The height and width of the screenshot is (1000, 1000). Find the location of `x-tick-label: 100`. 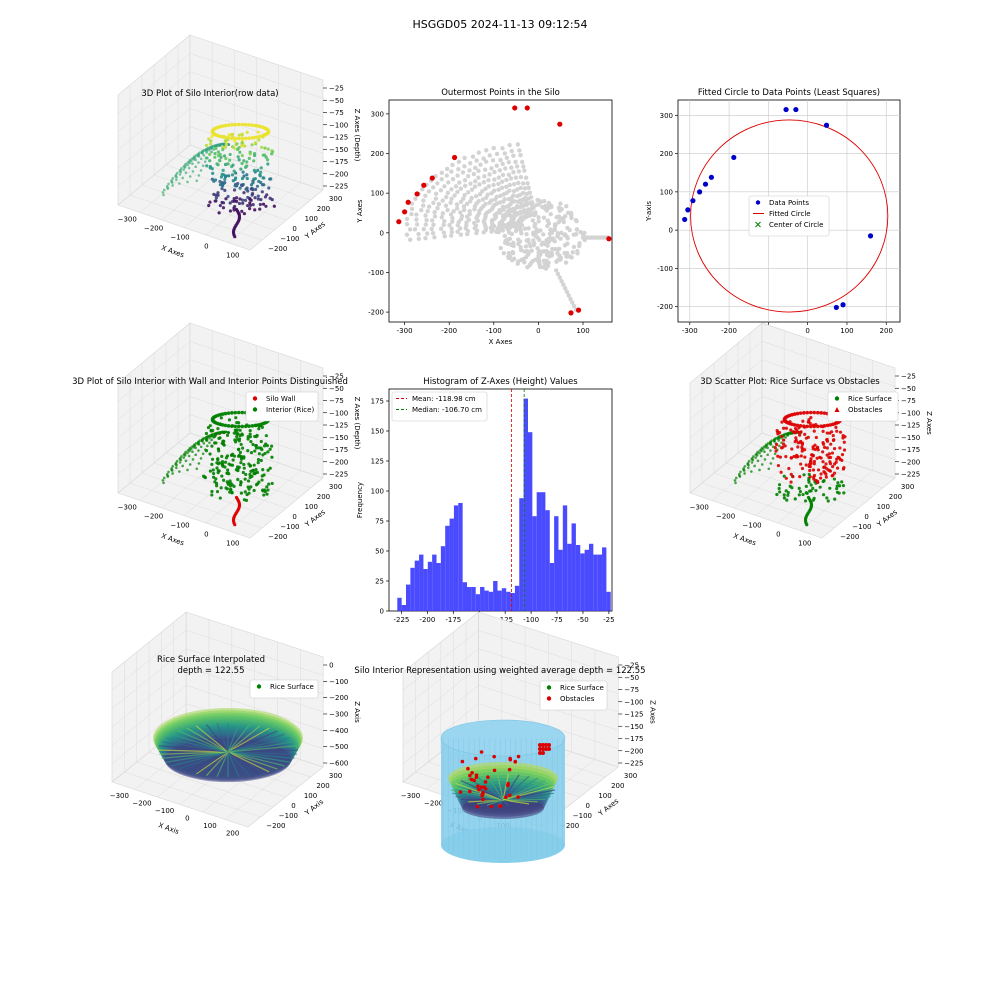

x-tick-label: 100 is located at coordinates (232, 256).